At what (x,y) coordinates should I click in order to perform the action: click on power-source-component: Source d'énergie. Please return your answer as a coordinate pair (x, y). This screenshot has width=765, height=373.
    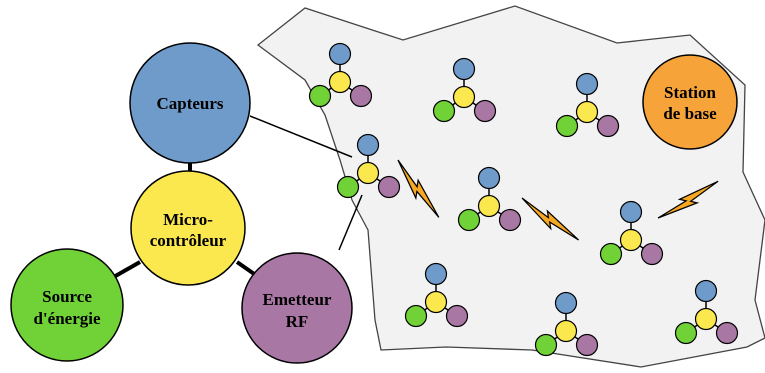
    Looking at the image, I should click on (67, 305).